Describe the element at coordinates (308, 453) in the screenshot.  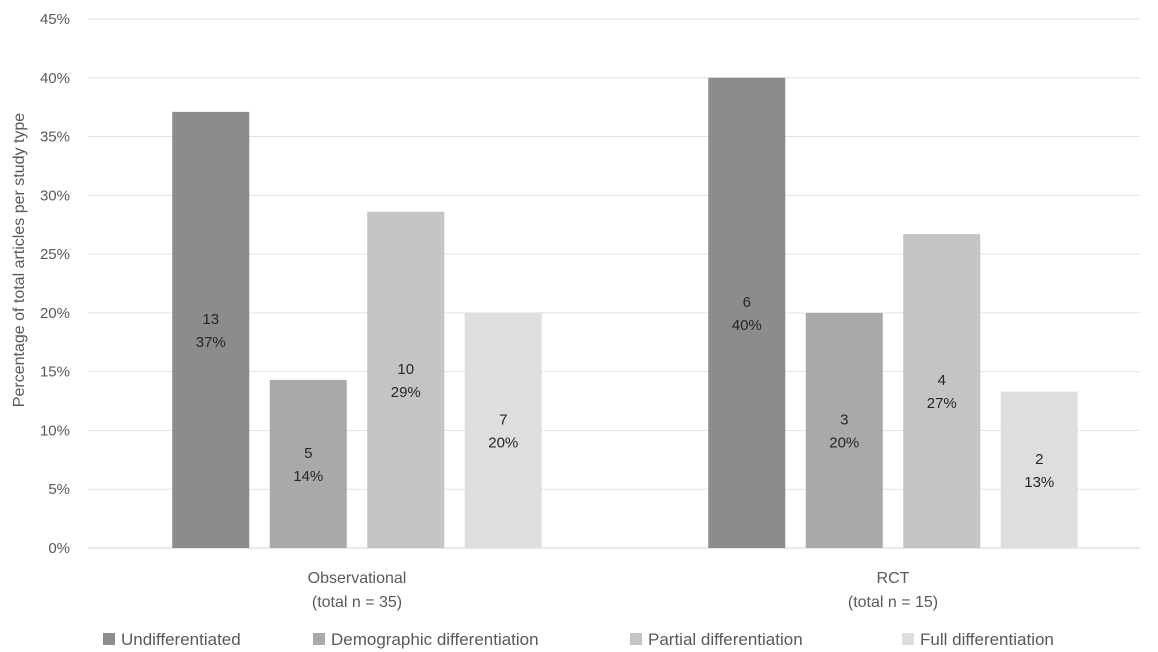
I see `data-label-count: 5` at that location.